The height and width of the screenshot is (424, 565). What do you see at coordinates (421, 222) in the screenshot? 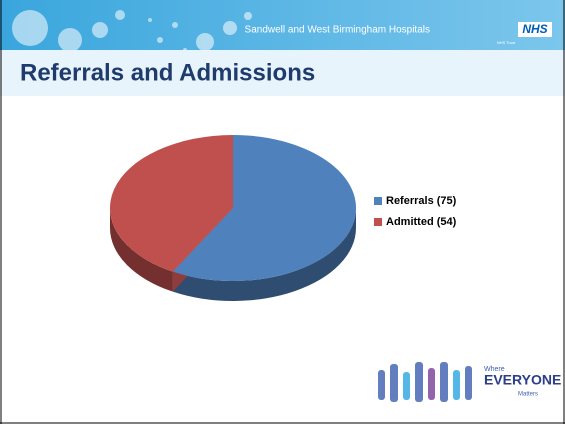
I see `legend-label: Admitted (54)` at bounding box center [421, 222].